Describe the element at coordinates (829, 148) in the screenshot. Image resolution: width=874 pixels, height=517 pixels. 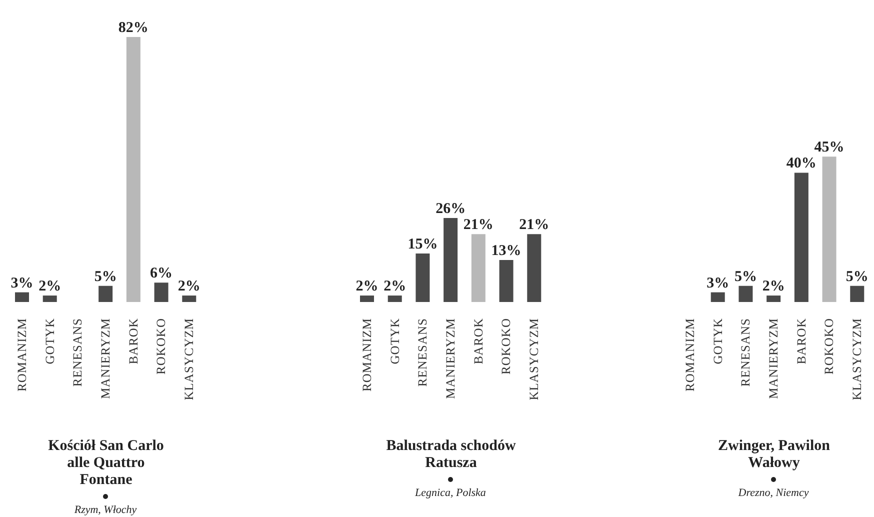
I see `data-label: 45%` at that location.